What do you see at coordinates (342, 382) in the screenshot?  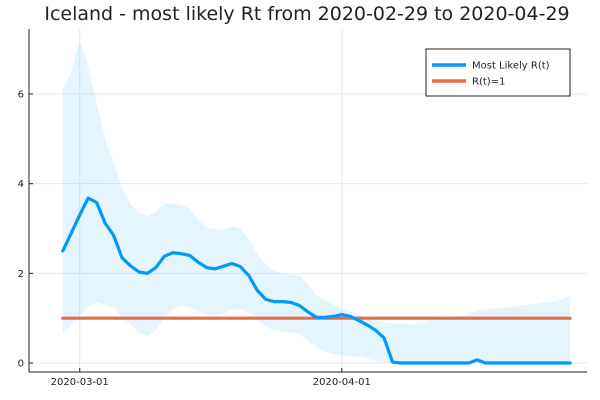 I see `x-tick-label-1: 2020-04-01` at bounding box center [342, 382].